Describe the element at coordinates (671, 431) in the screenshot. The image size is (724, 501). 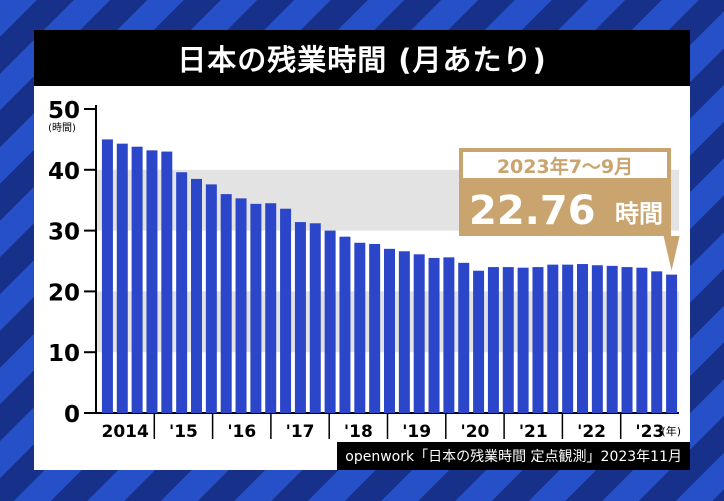
I see `x-axis-unit: (年)` at that location.